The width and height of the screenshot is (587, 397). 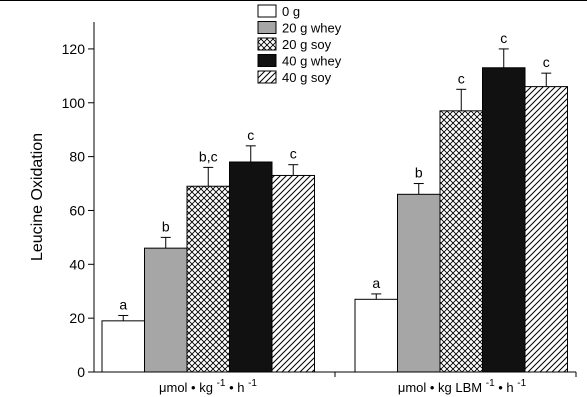 I want to click on y-tick-label: 0, so click(x=81, y=372).